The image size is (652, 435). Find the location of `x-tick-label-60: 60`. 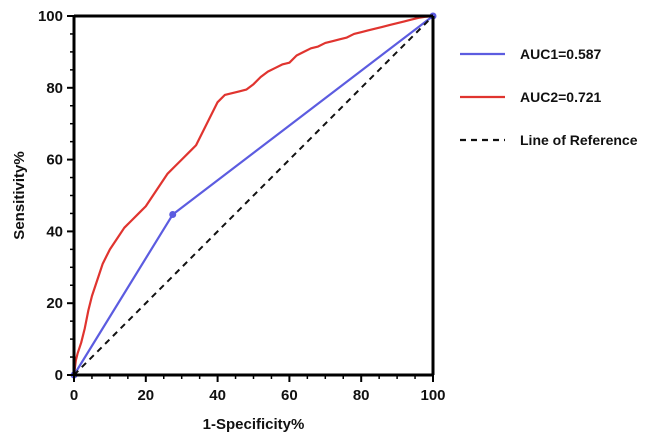

x-tick-label-60: 60 is located at coordinates (289, 395).